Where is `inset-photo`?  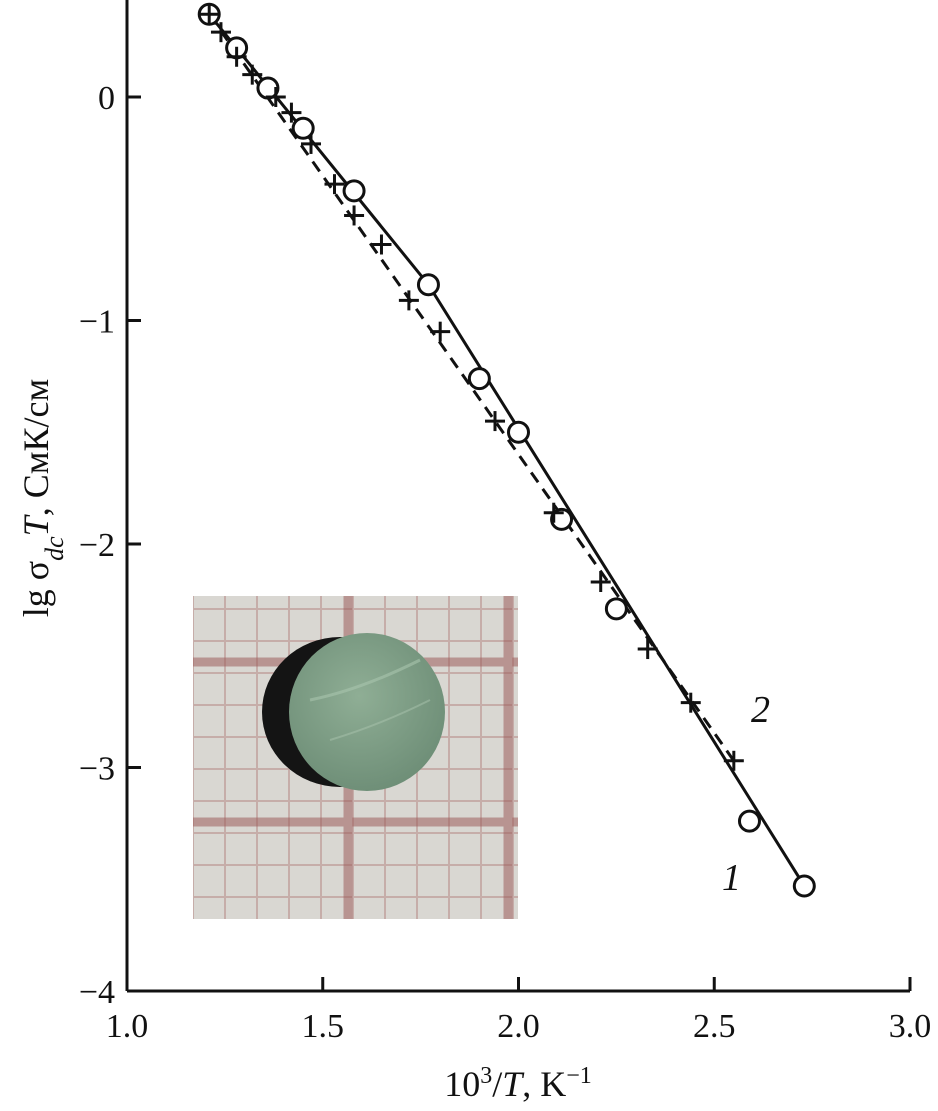
inset-photo is located at coordinates (355, 757).